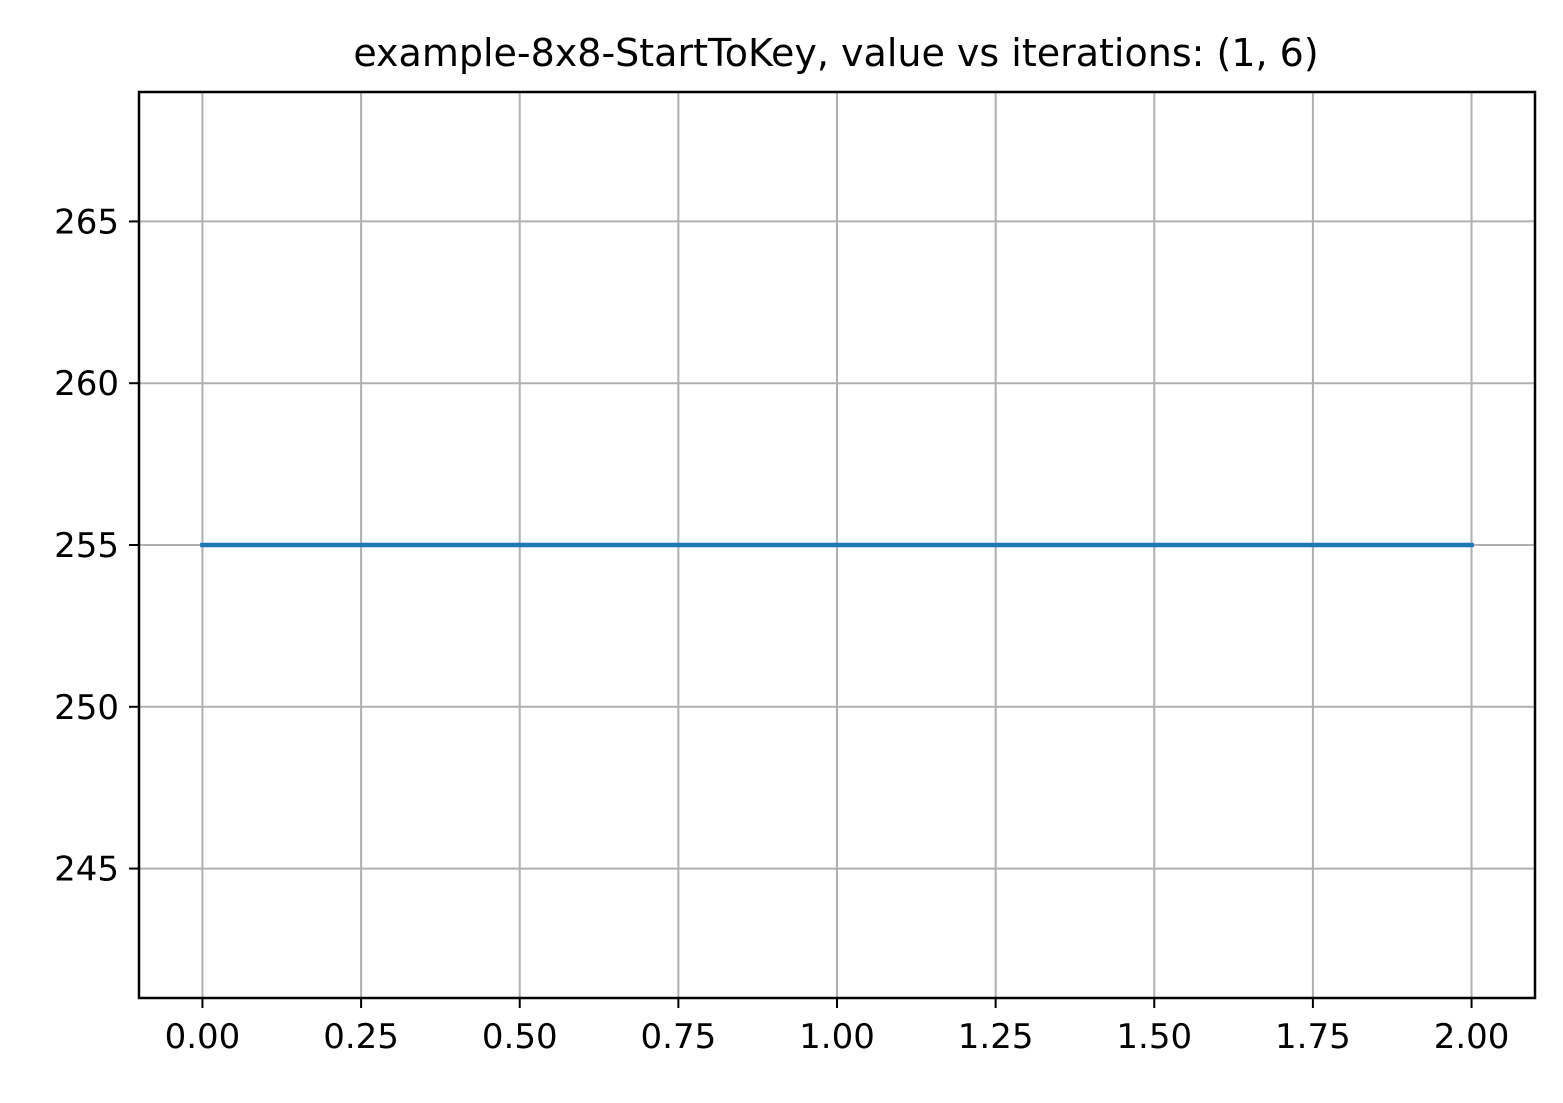  Describe the element at coordinates (86, 546) in the screenshot. I see `y-tick-label: 255` at that location.